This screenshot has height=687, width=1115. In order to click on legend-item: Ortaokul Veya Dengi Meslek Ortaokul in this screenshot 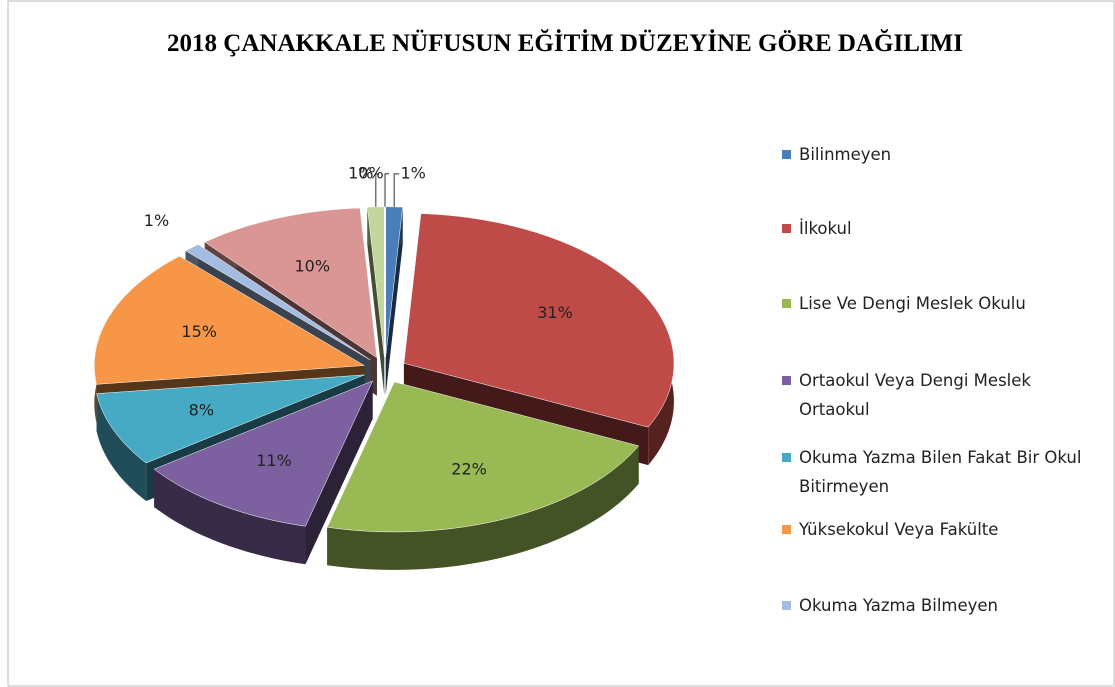, I will do `click(932, 395)`.